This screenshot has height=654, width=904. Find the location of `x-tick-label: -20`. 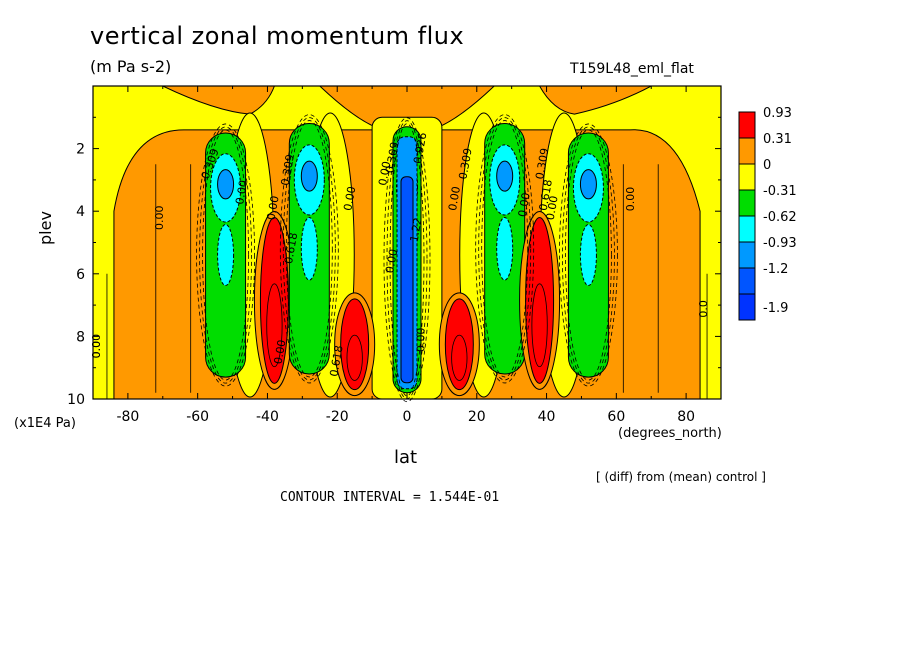

x-tick-label: -20 is located at coordinates (337, 417).